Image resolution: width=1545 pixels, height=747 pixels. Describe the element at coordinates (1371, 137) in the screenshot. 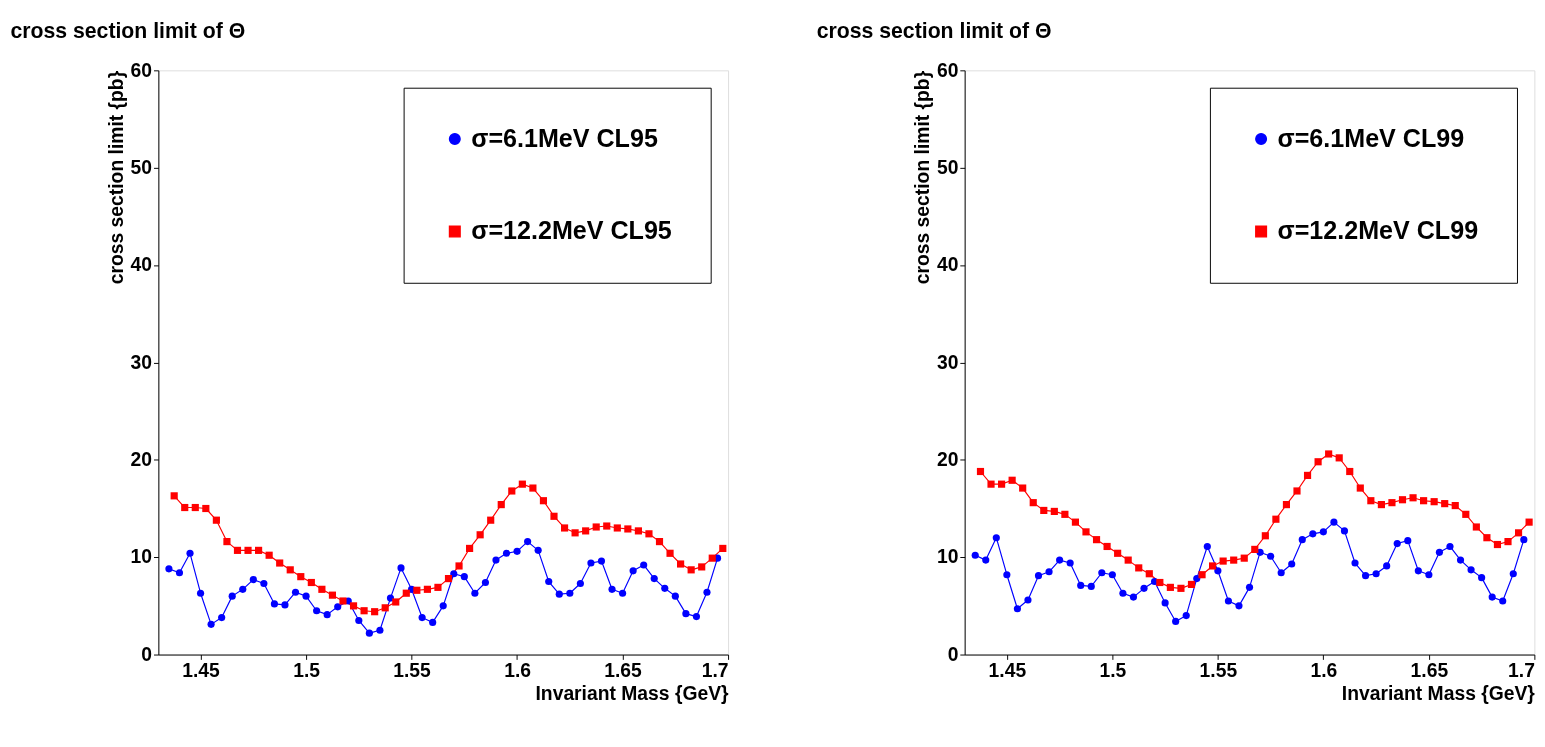

I see `legend-label: σ=6.1MeV CL99` at that location.